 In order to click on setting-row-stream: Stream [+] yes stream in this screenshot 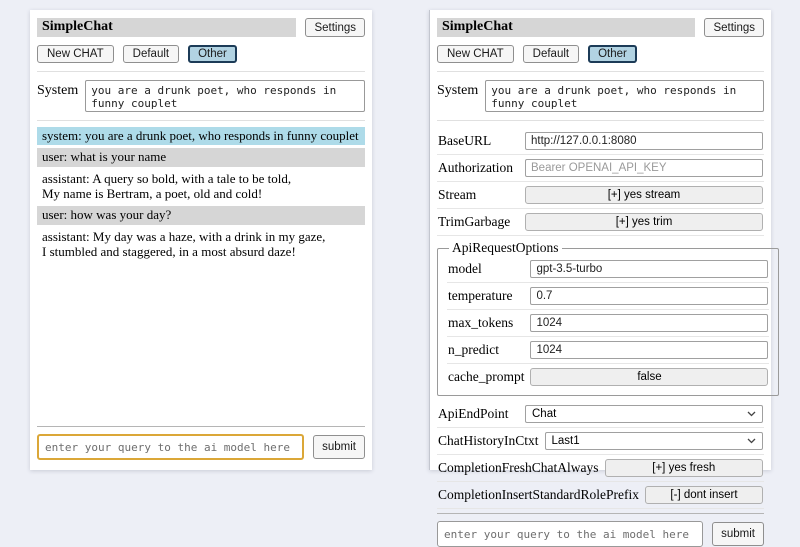, I will do `click(600, 195)`.